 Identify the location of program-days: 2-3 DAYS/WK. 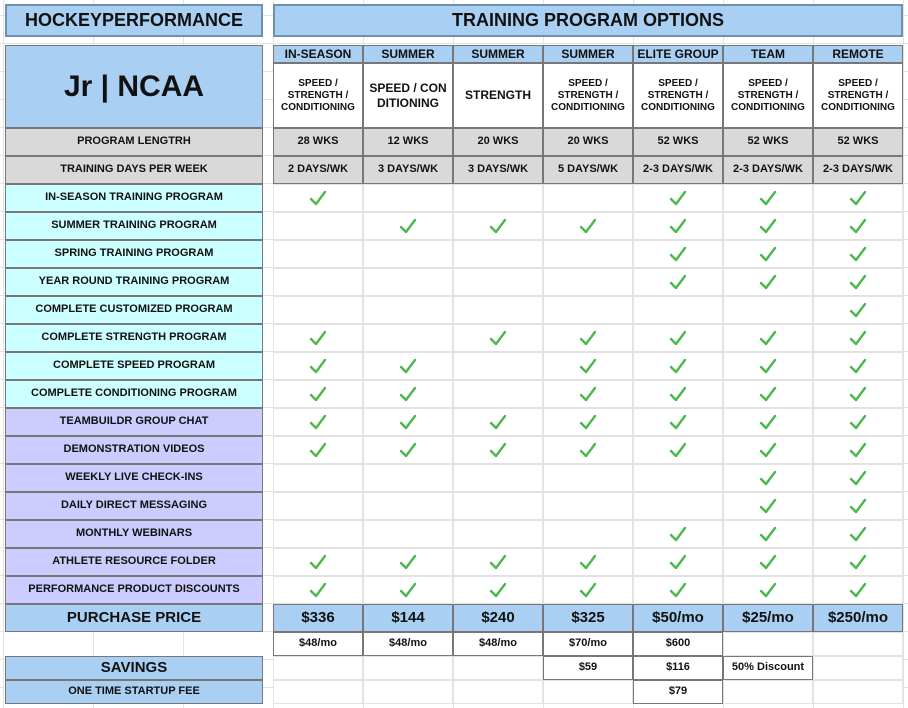
(768, 170).